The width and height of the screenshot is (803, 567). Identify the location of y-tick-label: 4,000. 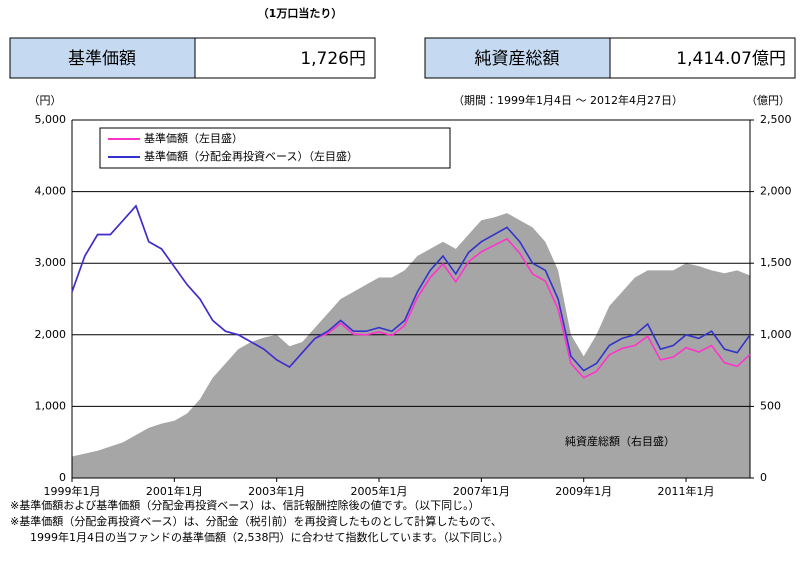
(51, 191).